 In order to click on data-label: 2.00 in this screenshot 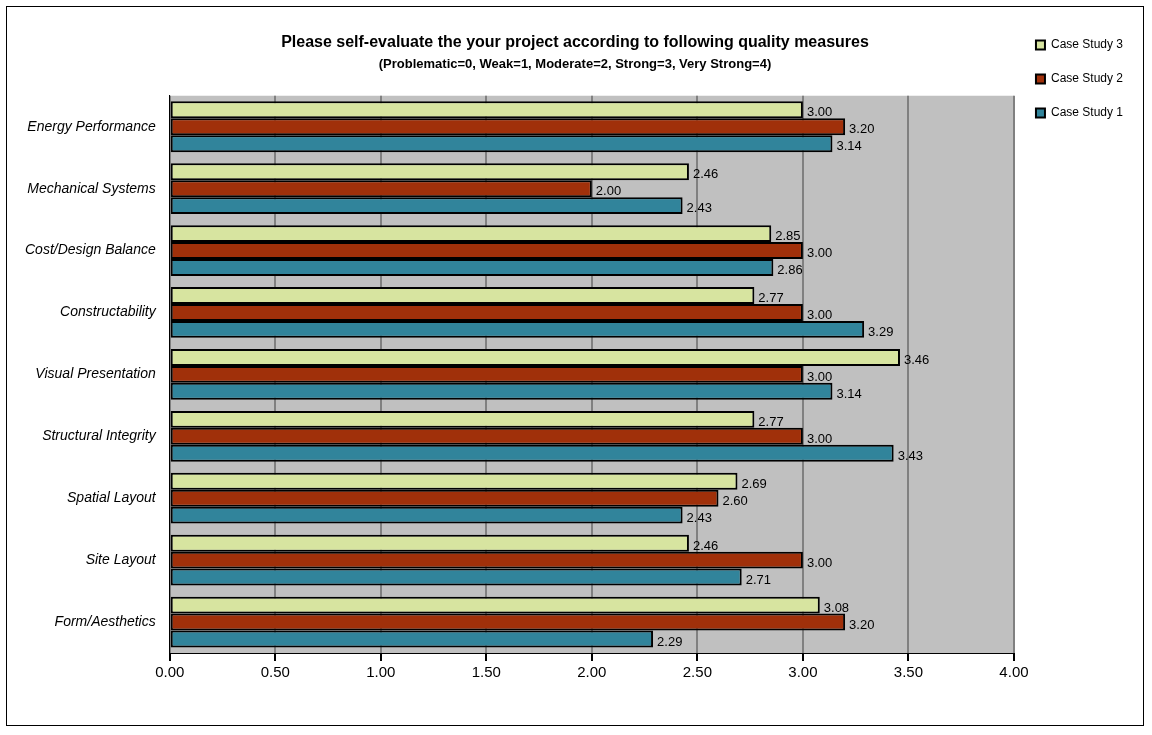, I will do `click(608, 191)`.